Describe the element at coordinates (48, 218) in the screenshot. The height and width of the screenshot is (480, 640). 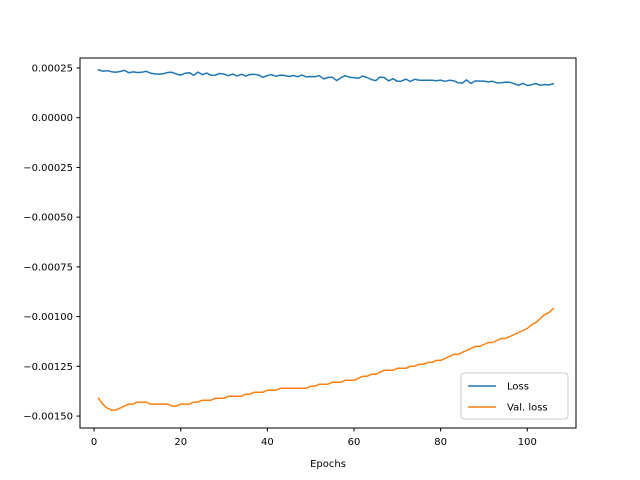
I see `y-tick-label: −0.00050` at that location.